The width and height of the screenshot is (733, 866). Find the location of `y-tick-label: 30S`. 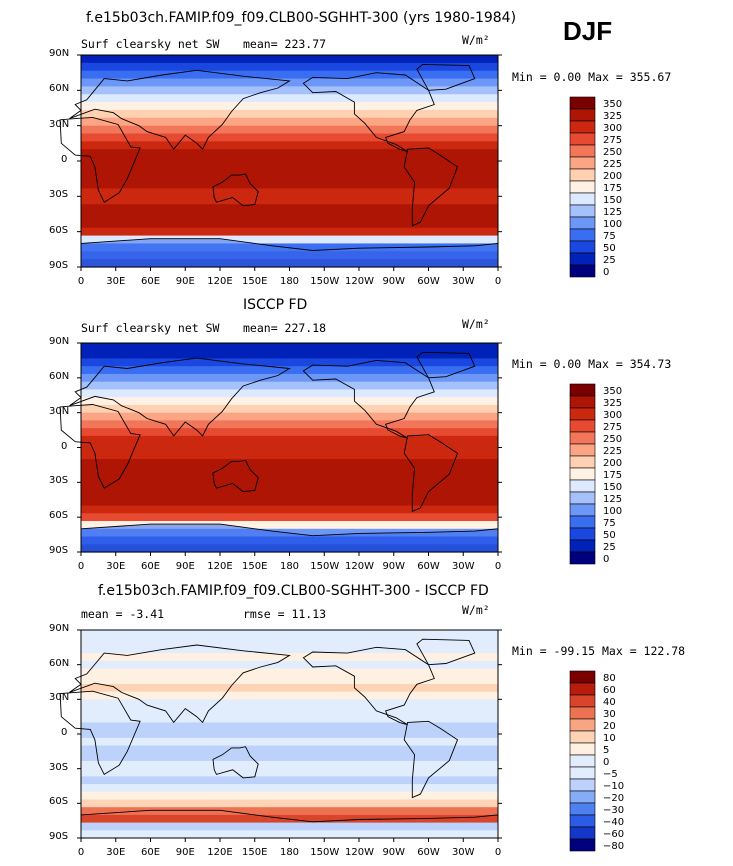

y-tick-label: 30S is located at coordinates (59, 767).